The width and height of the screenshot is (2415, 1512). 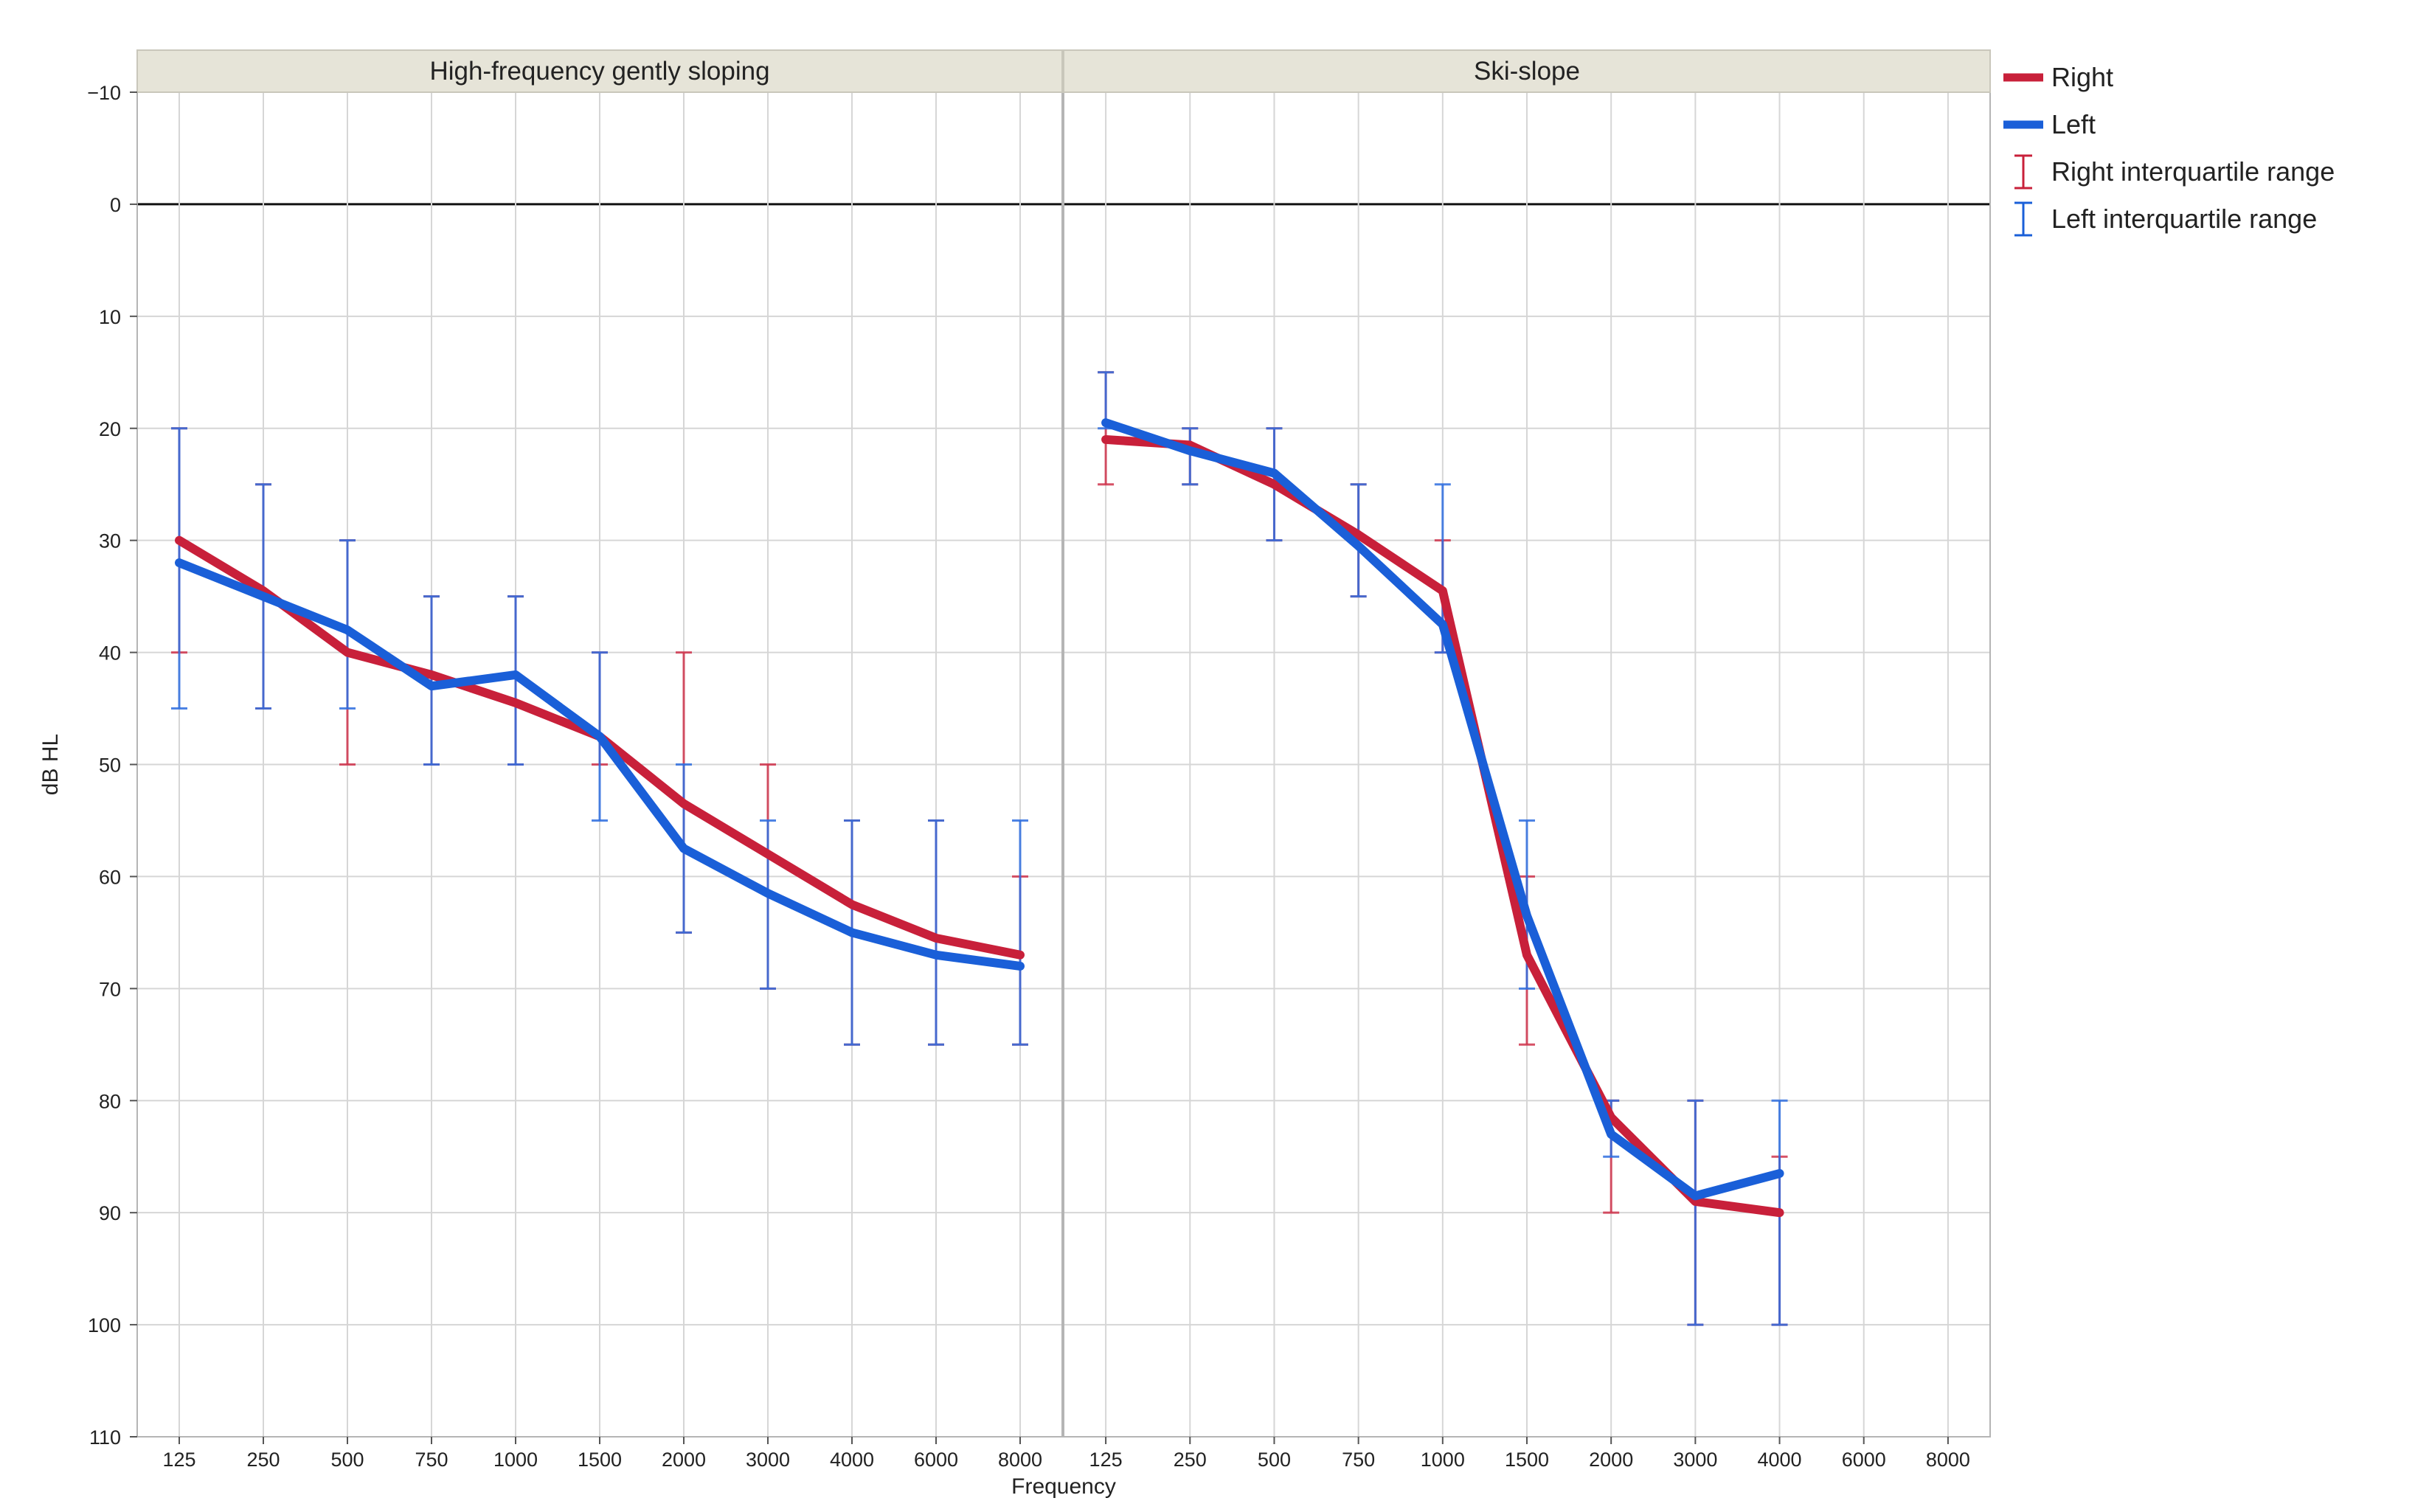 I want to click on legend-item-right: Right, so click(x=2058, y=77).